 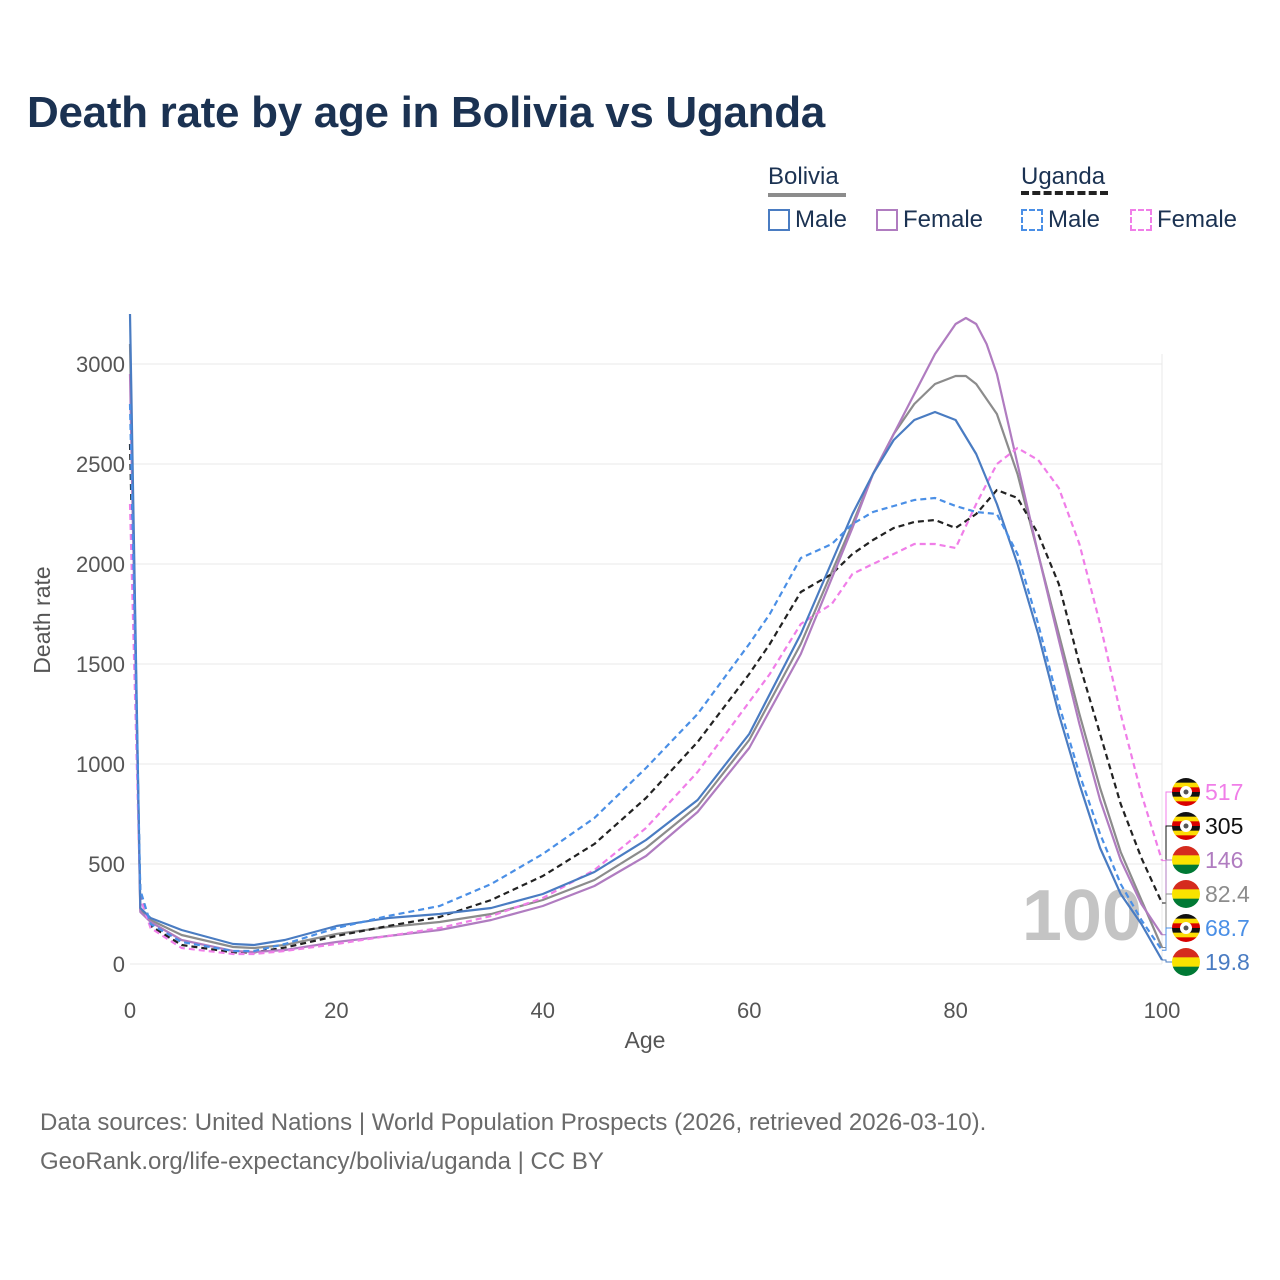 I want to click on legend-label-bolivia-female: Female, so click(x=943, y=219).